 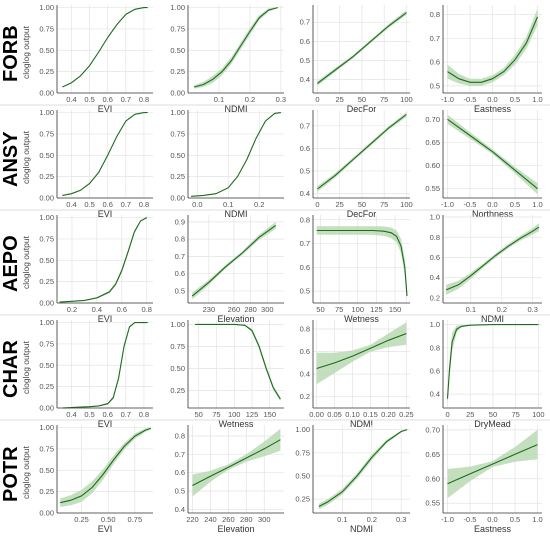 What do you see at coordinates (432, 188) in the screenshot?
I see `y-tick-label: 0.55` at bounding box center [432, 188].